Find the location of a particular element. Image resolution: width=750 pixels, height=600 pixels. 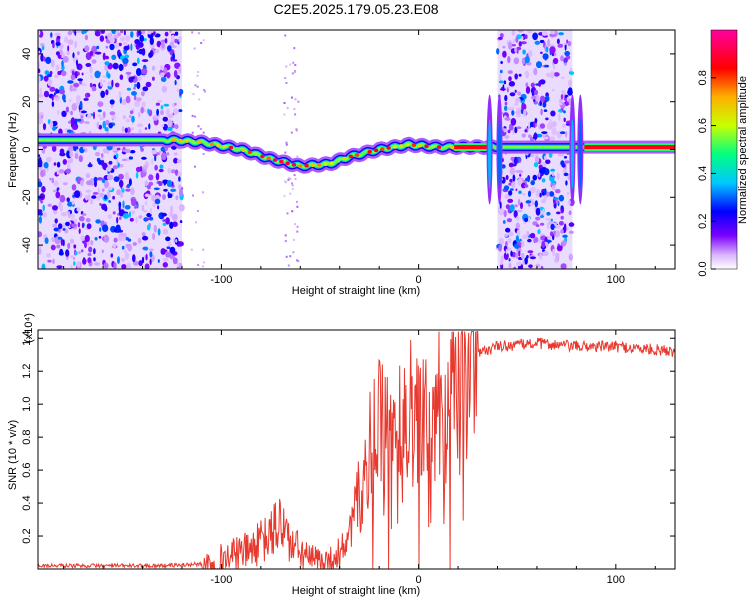

spectrogram-y-axis-label: Frequency (Hz) is located at coordinates (13, 150).